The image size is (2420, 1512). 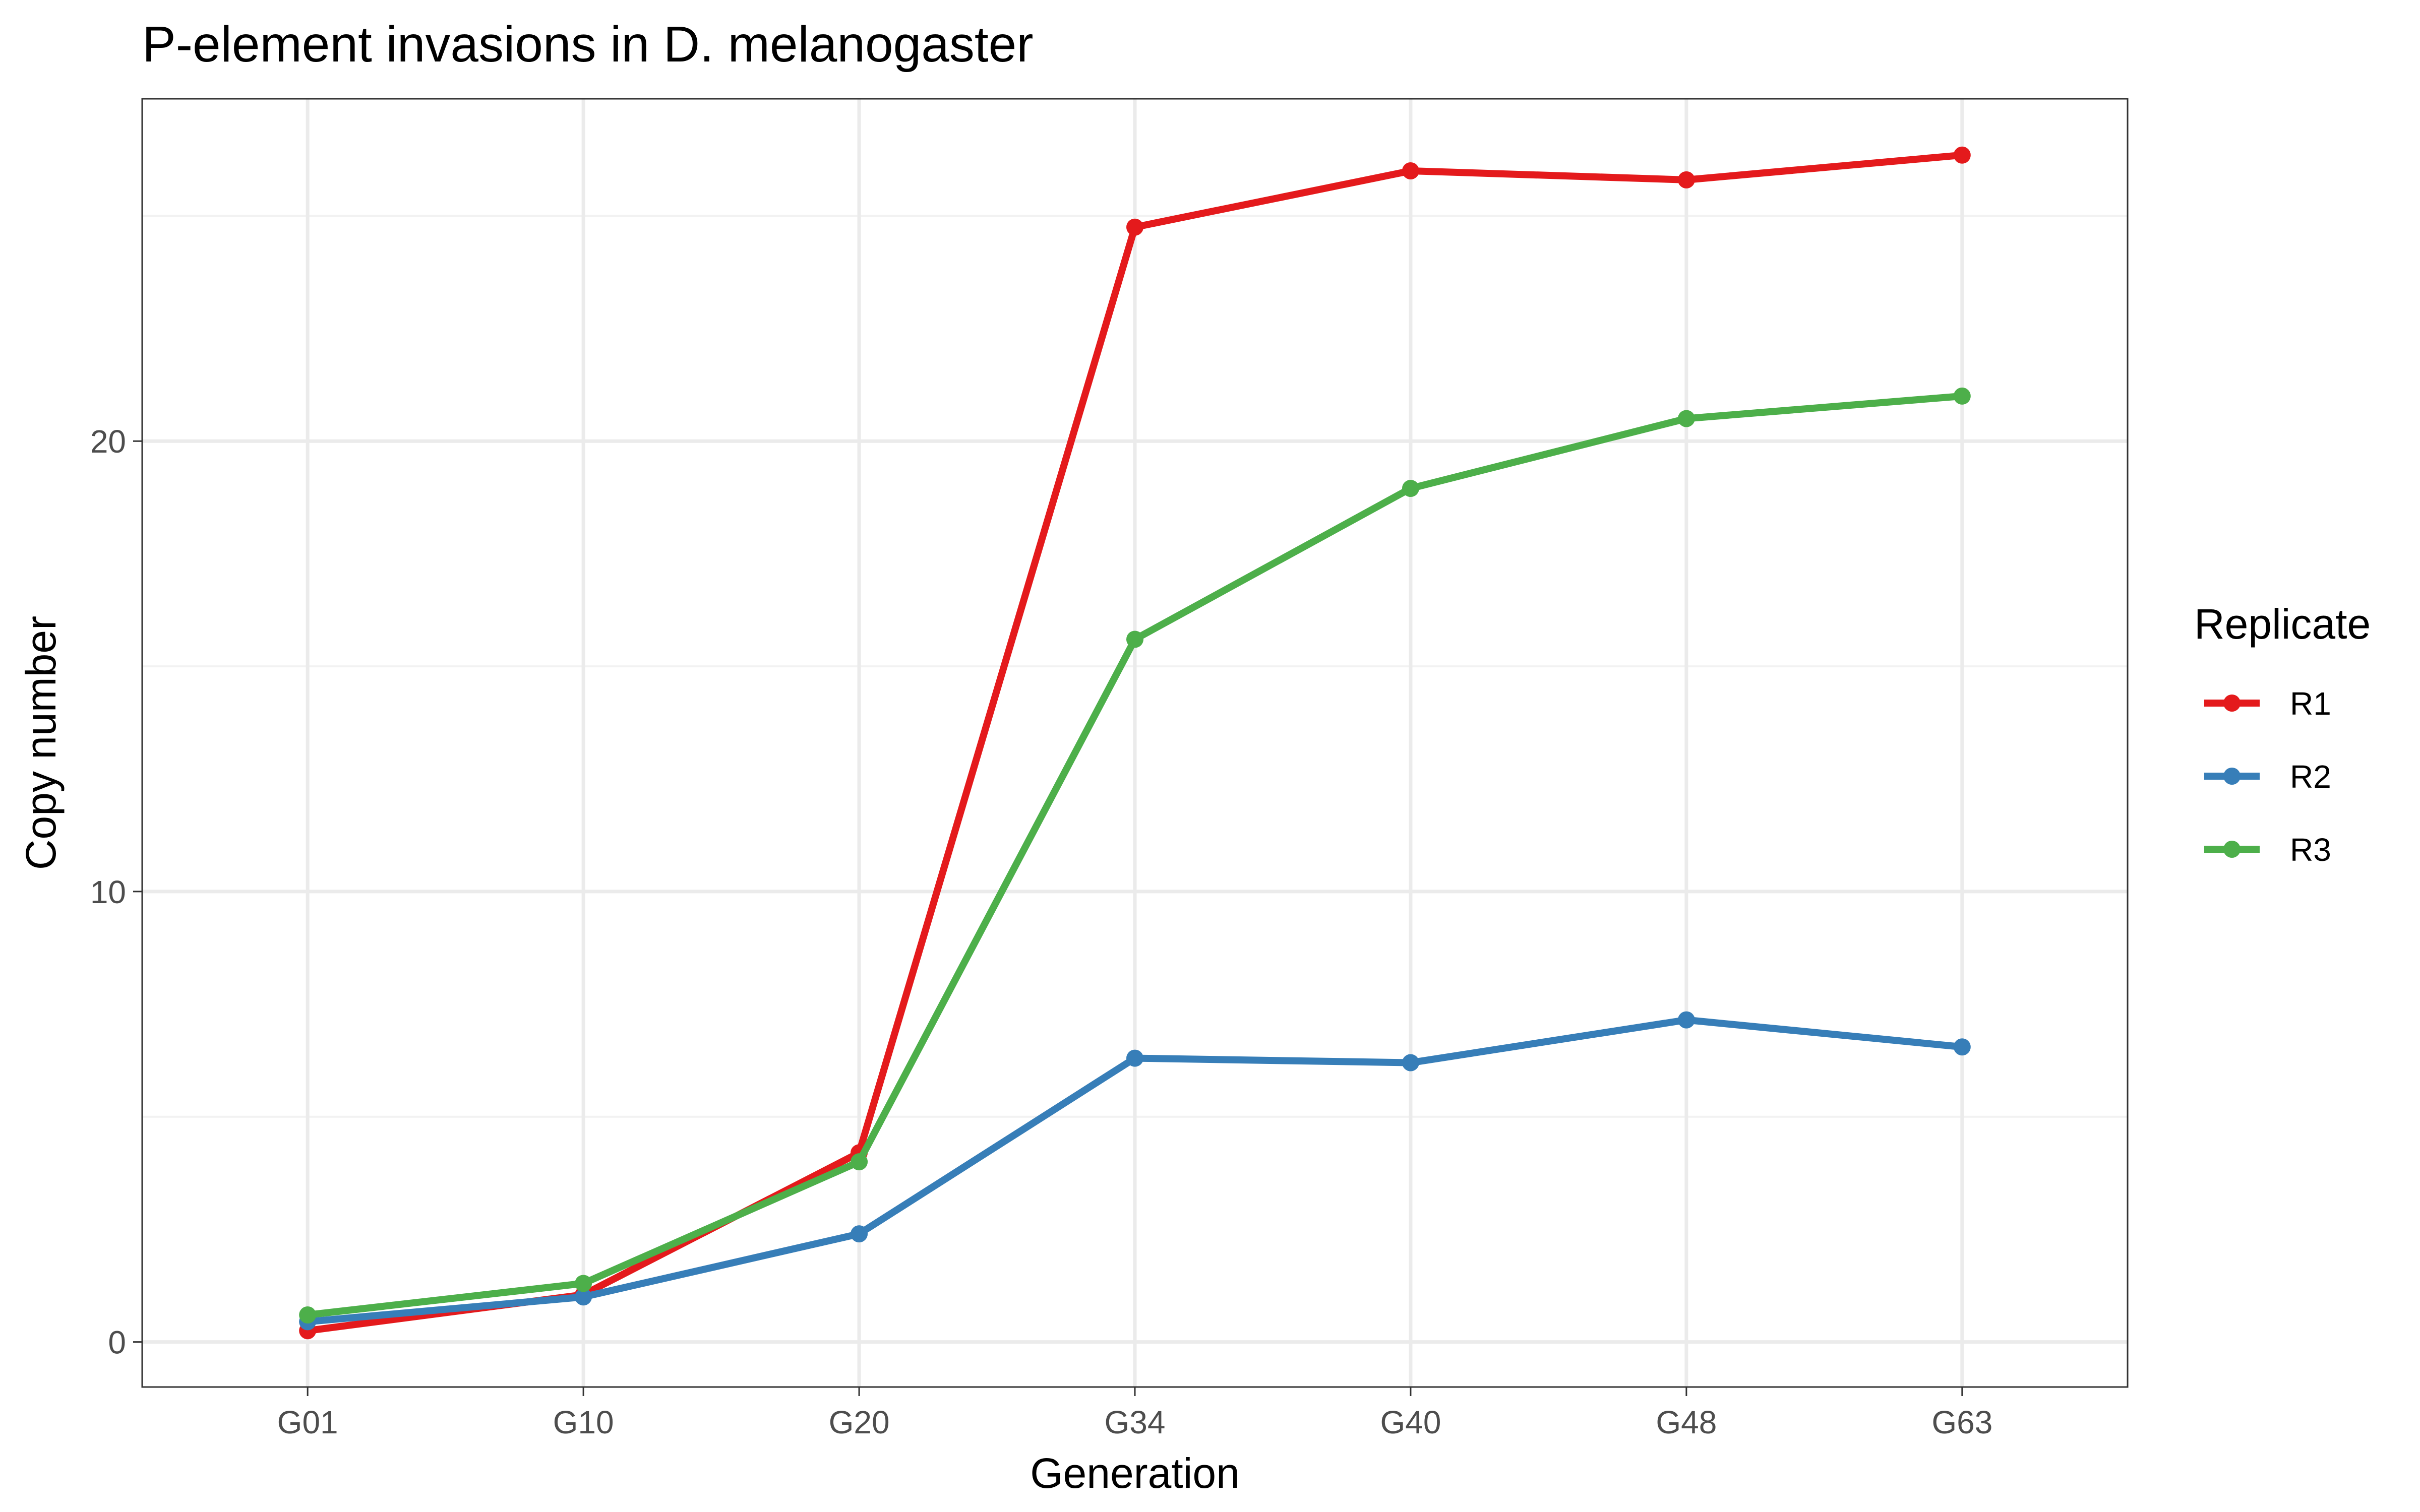 What do you see at coordinates (108, 441) in the screenshot?
I see `y-tick-label: 20` at bounding box center [108, 441].